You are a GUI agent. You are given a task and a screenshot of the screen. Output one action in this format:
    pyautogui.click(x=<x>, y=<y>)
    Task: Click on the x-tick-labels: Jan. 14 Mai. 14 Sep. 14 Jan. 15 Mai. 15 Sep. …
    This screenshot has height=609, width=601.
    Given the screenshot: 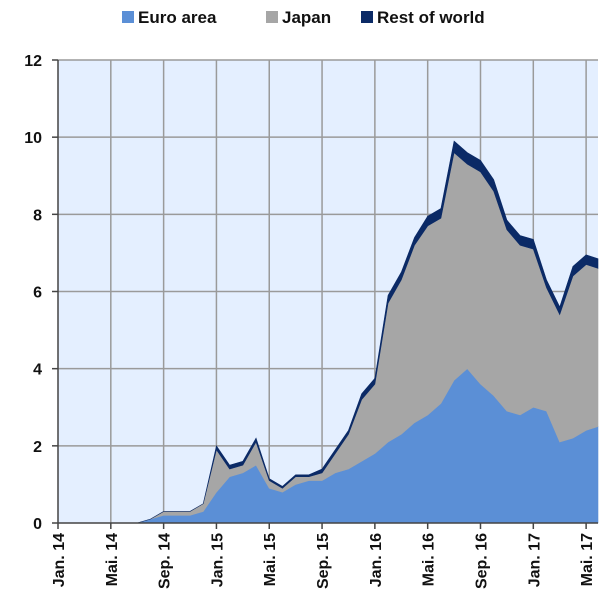 What is the action you would take?
    pyautogui.click(x=323, y=561)
    